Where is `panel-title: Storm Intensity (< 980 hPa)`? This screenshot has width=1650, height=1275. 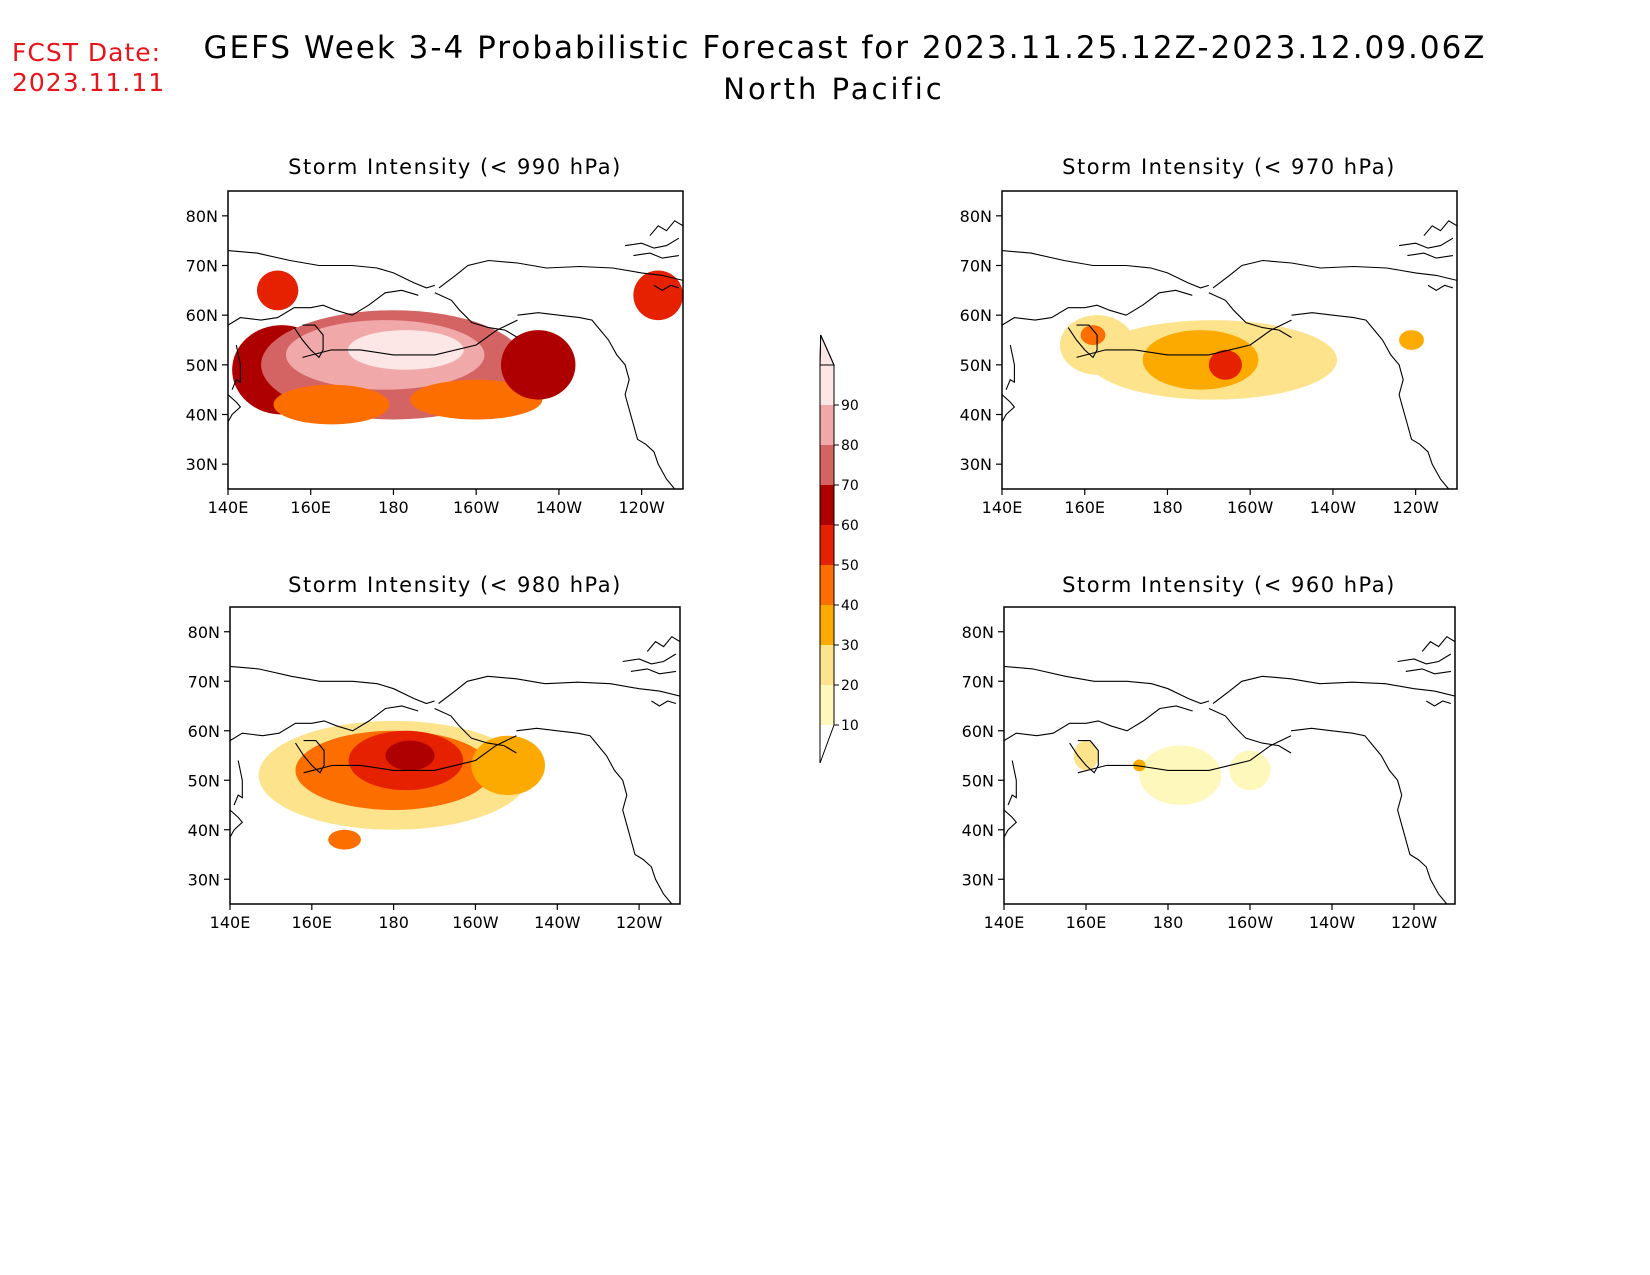 panel-title: Storm Intensity (< 980 hPa) is located at coordinates (455, 585).